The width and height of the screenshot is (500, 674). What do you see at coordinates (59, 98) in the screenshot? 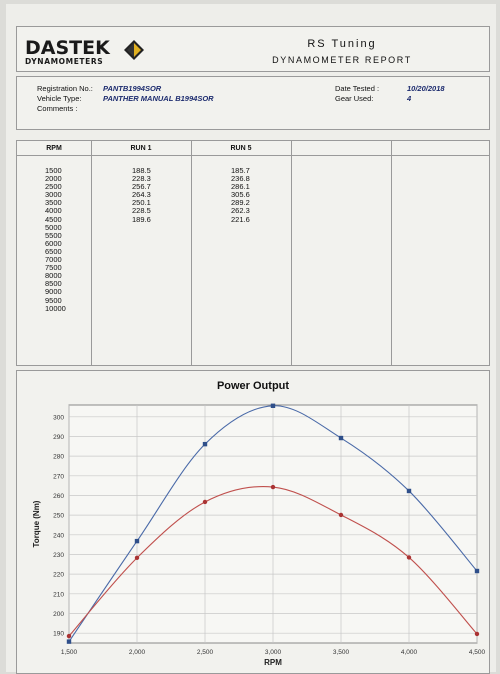
I see `vehicle-label: Vehicle Type:` at bounding box center [59, 98].